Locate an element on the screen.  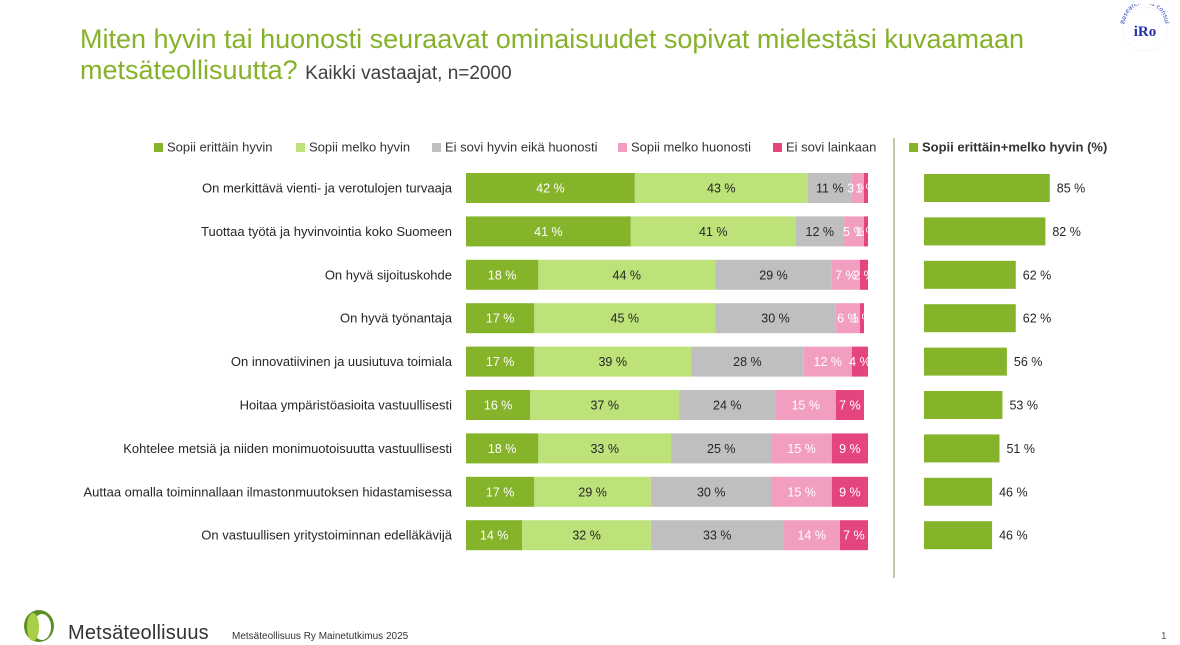
data-label: 25 % is located at coordinates (721, 449).